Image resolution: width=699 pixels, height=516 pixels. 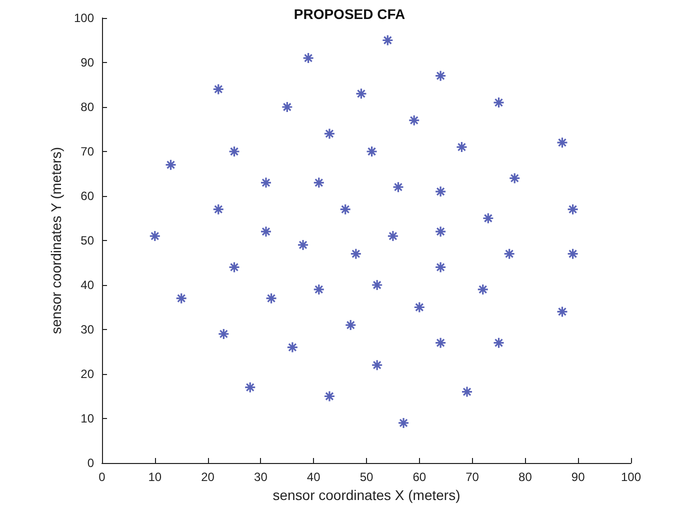 I want to click on x-tick-label: 60, so click(x=419, y=477).